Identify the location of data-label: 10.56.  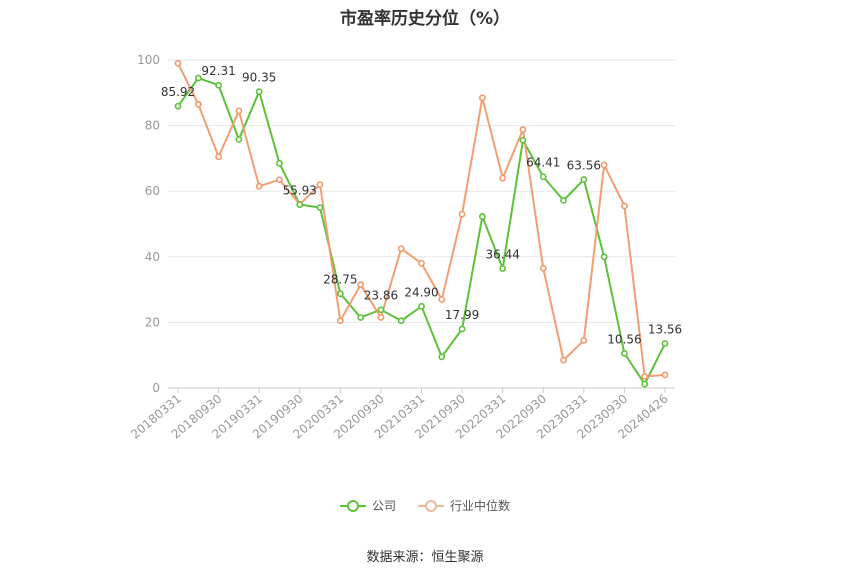
(624, 339).